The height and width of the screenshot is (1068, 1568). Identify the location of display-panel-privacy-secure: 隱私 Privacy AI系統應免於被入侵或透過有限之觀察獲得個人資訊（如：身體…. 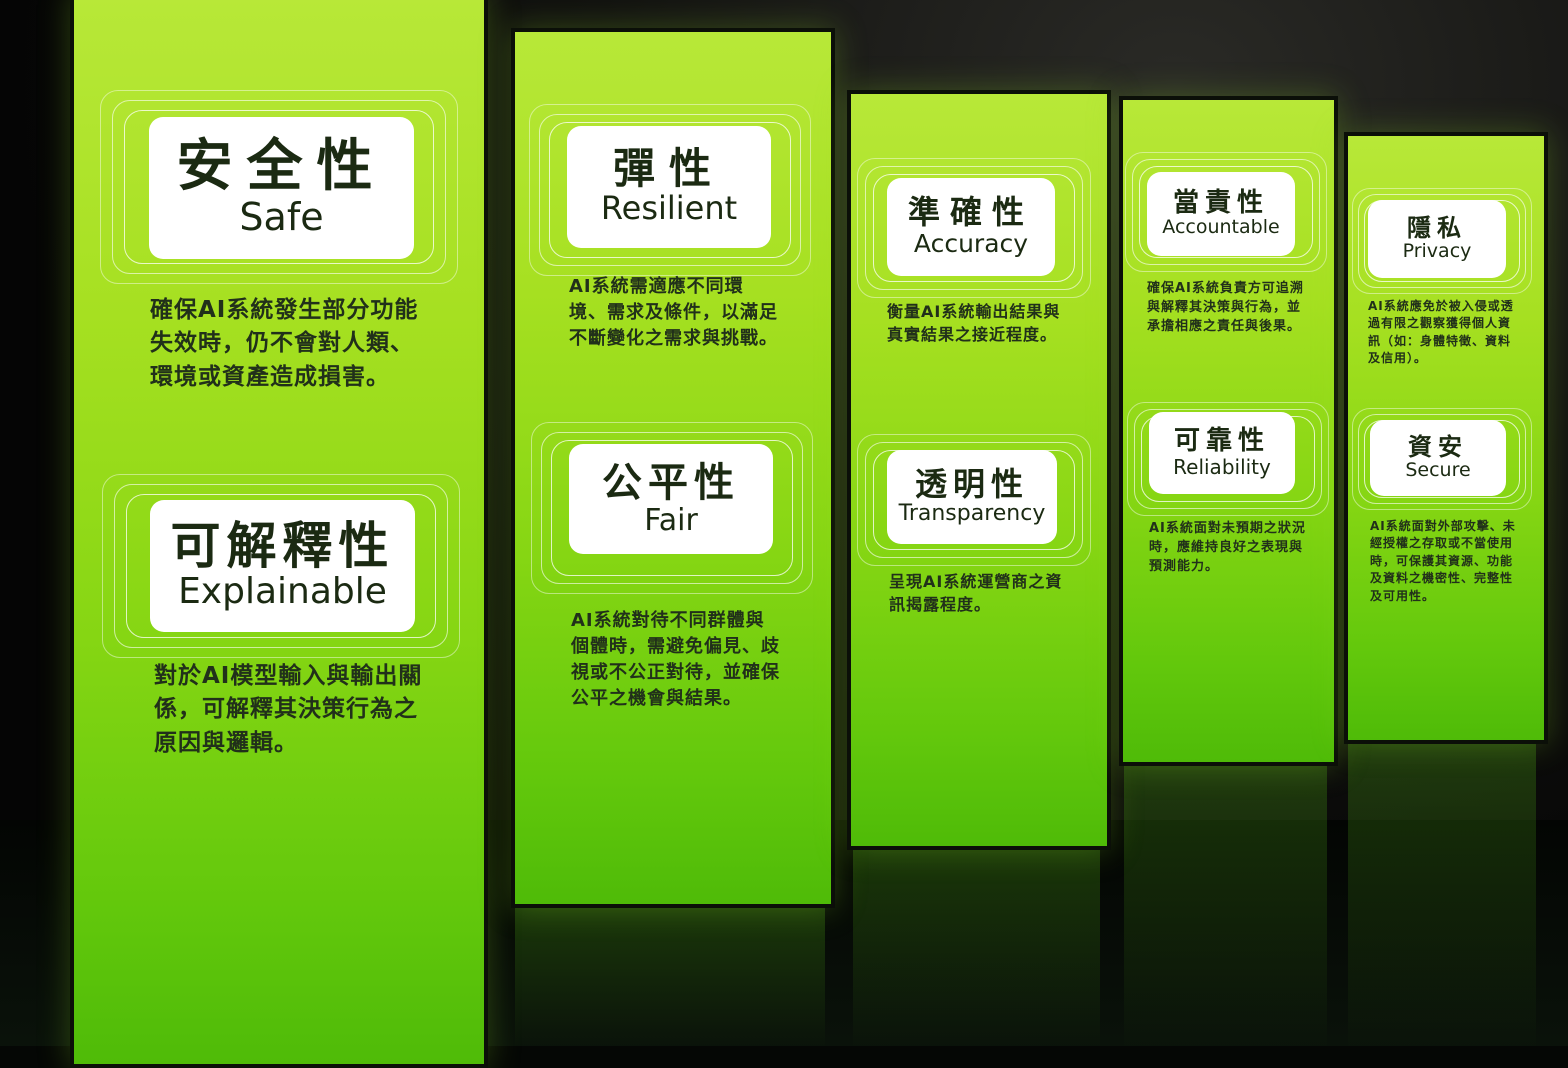
(1446, 438).